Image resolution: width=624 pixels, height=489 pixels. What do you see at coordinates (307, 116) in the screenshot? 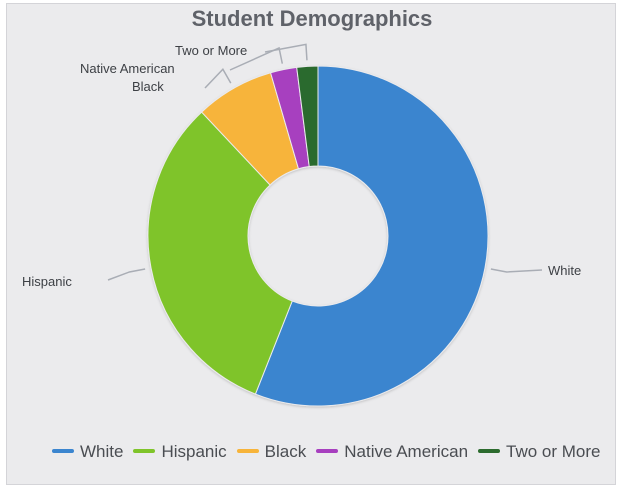
I see `slice-two-or-more` at bounding box center [307, 116].